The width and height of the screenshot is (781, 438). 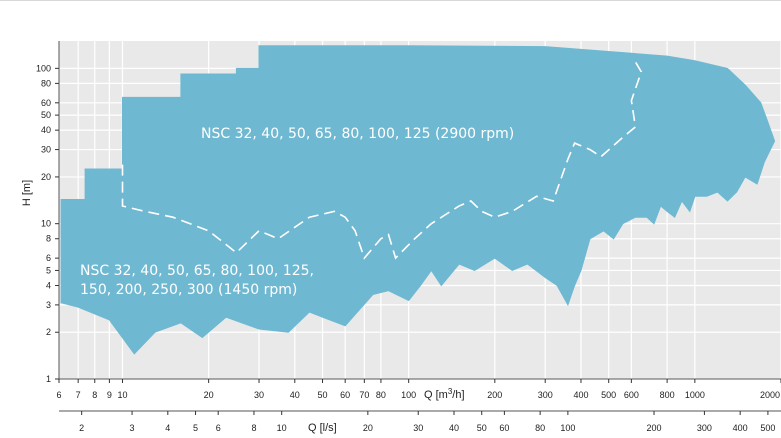 I want to click on y-axis-label: H [m], so click(x=27, y=193).